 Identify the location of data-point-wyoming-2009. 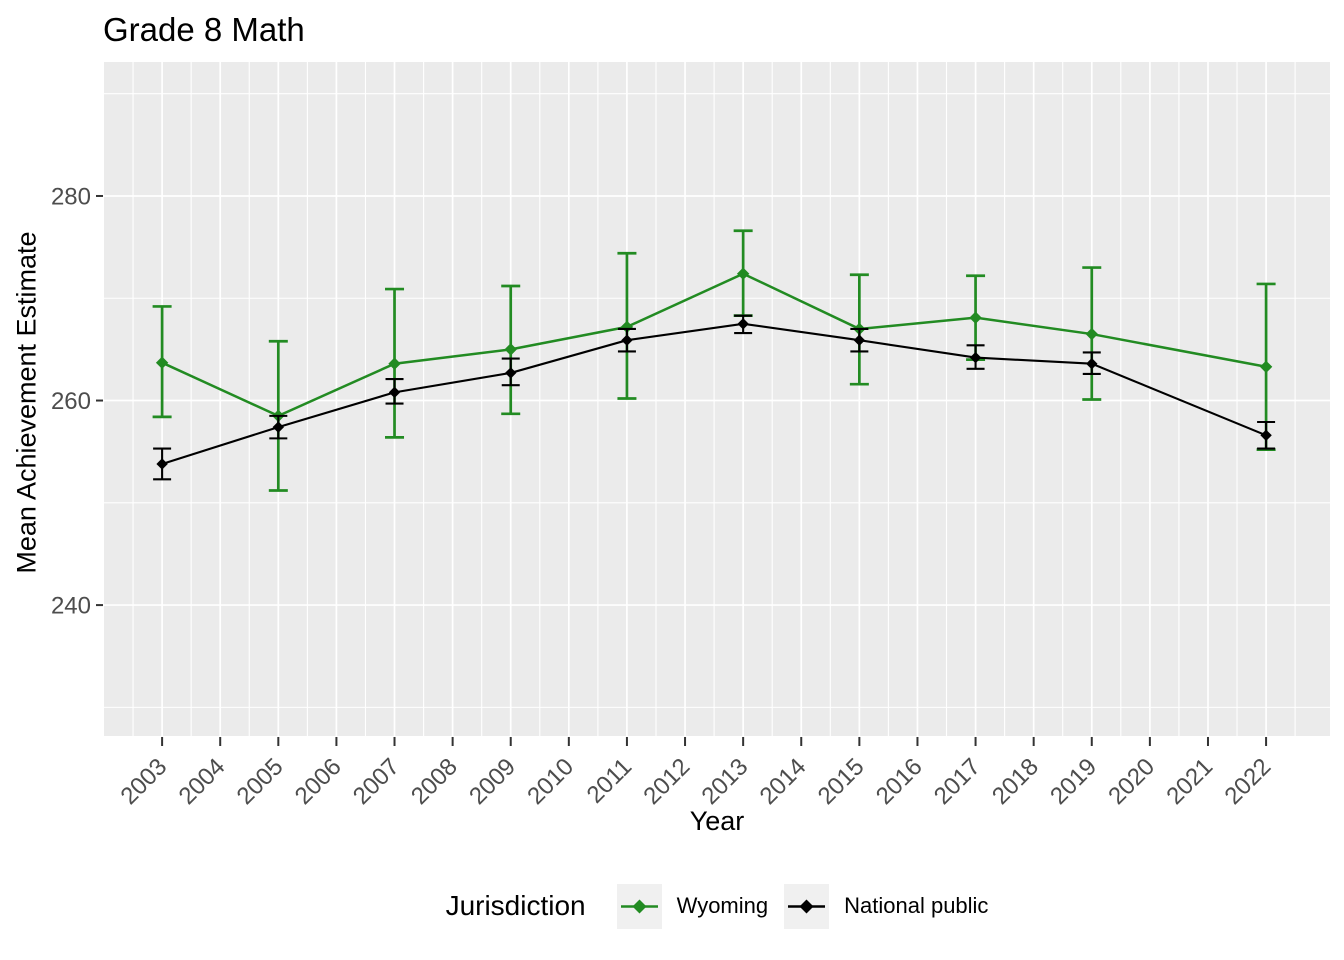
(510, 349).